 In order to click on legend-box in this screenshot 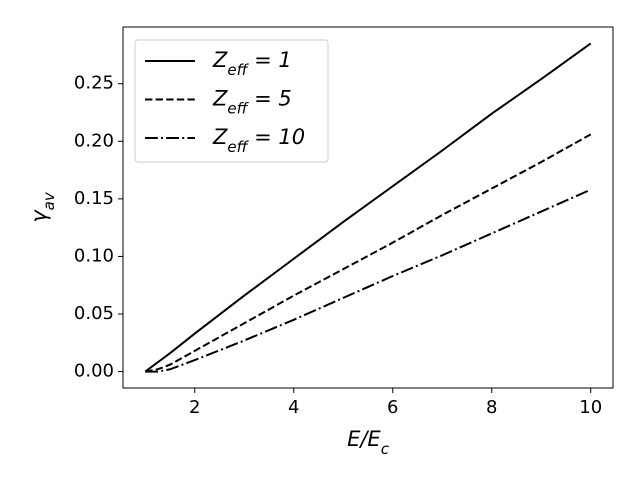, I will do `click(231, 101)`.